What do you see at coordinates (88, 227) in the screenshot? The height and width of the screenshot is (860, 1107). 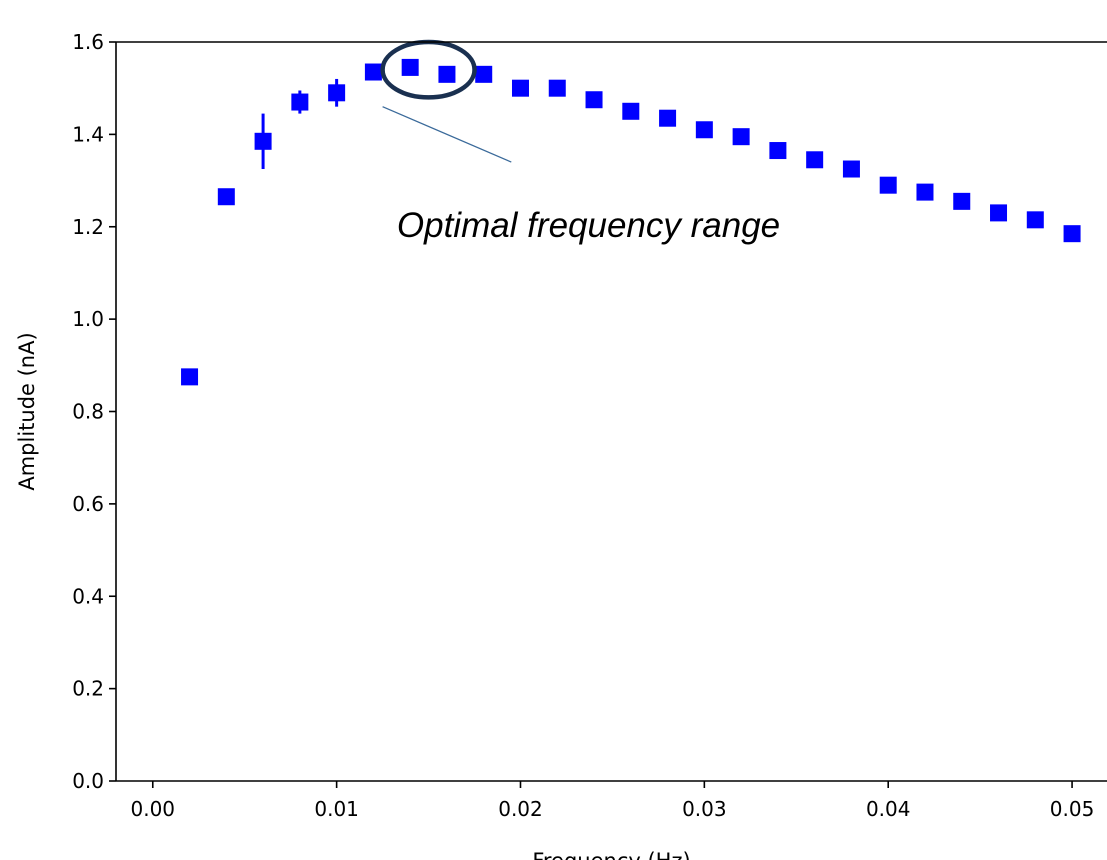 I see `y-tick-label: 1.2` at bounding box center [88, 227].